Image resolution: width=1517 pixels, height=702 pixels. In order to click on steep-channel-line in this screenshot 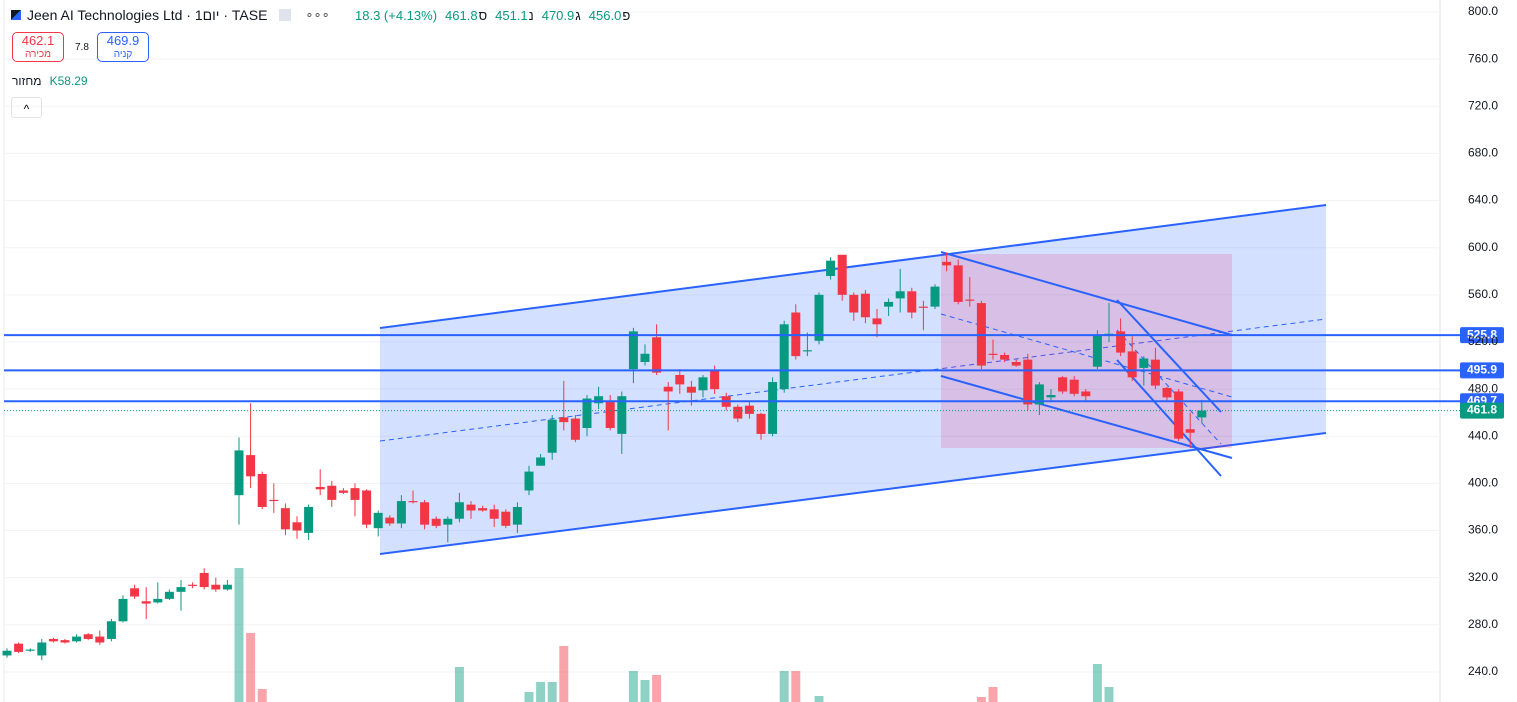, I will do `click(1169, 418)`.